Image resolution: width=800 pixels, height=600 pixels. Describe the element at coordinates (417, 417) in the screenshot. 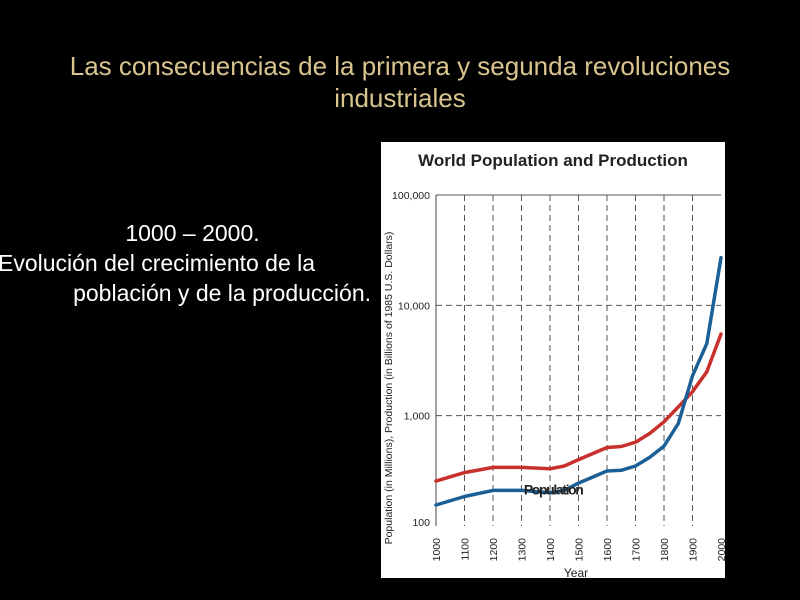

I see `y-tick-label: 1,000` at that location.